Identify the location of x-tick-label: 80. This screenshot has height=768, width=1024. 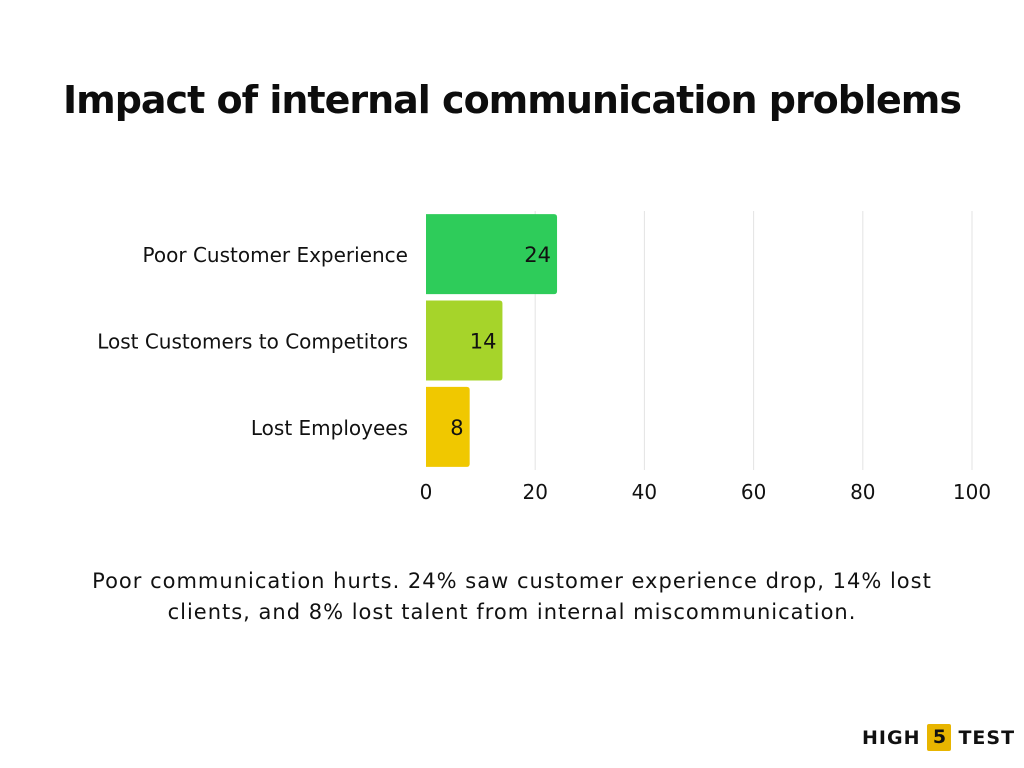
(862, 492).